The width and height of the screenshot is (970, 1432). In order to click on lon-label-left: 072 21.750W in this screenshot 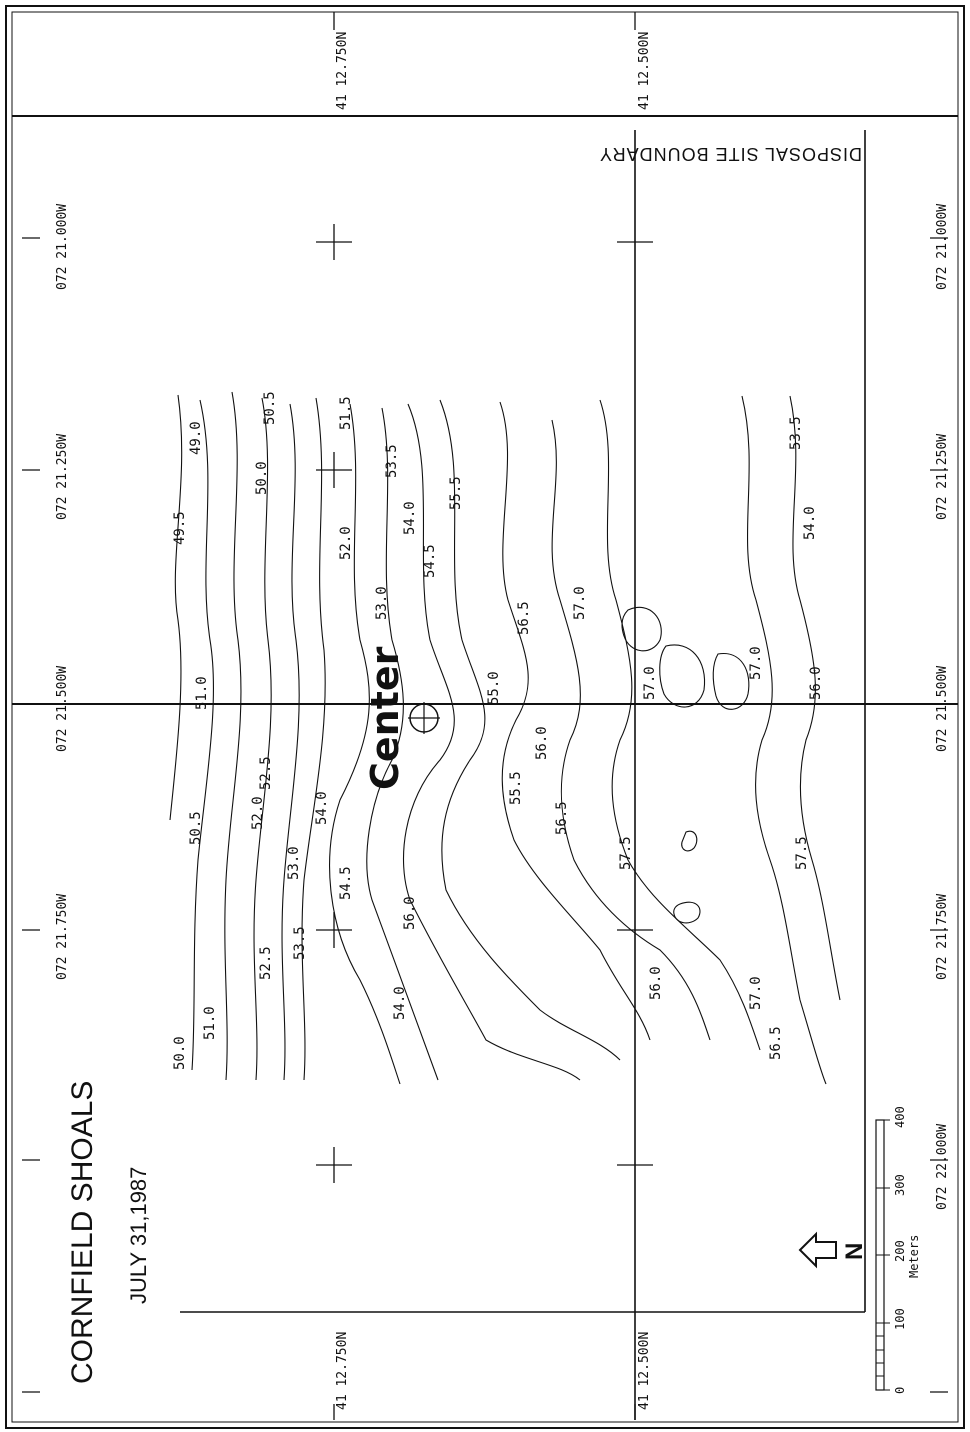, I will do `click(62, 937)`.